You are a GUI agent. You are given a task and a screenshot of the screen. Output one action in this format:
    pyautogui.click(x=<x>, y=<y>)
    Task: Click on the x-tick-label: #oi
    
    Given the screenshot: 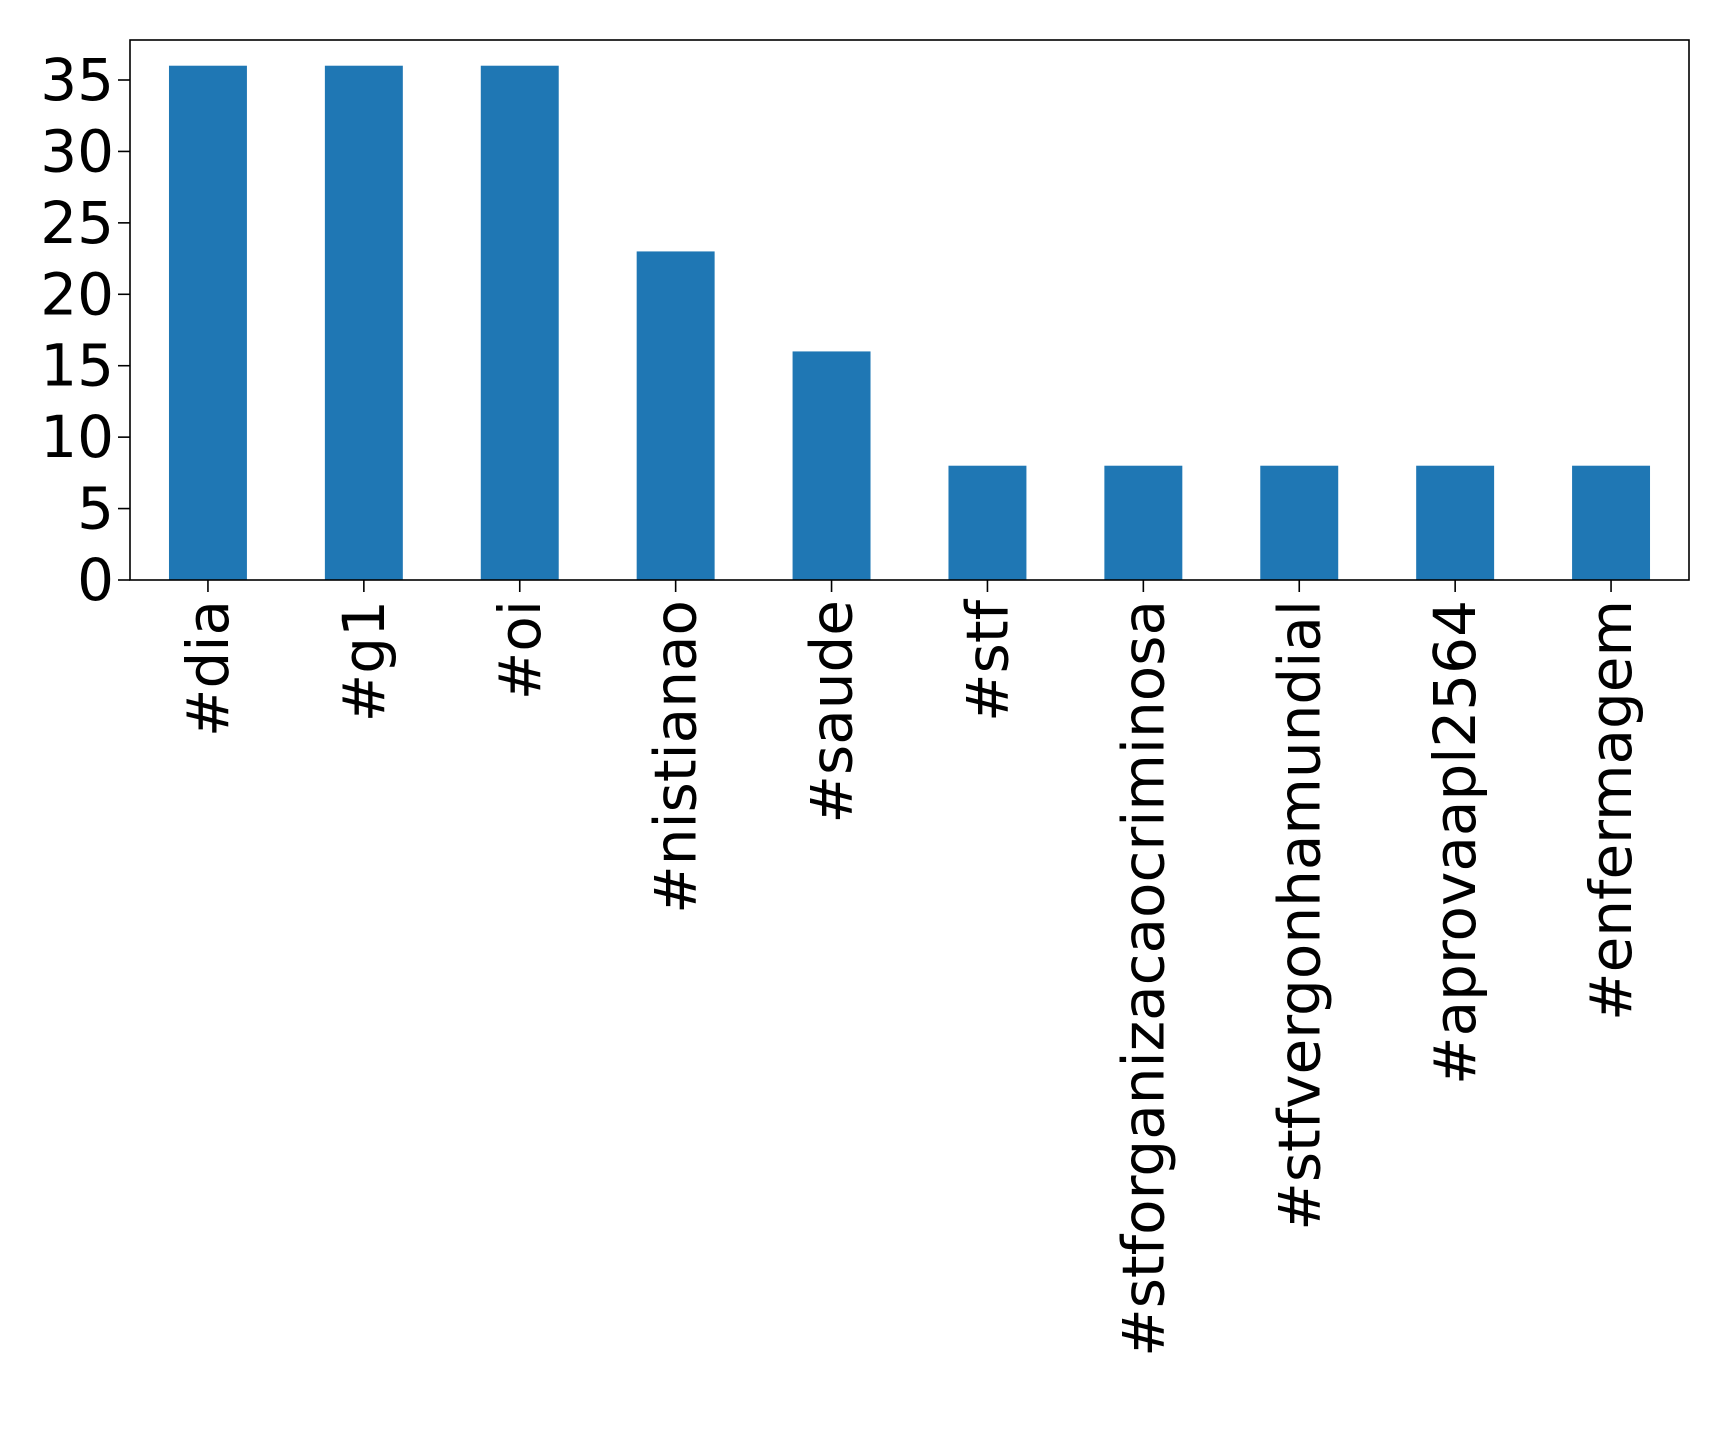 What is the action you would take?
    pyautogui.click(x=520, y=650)
    